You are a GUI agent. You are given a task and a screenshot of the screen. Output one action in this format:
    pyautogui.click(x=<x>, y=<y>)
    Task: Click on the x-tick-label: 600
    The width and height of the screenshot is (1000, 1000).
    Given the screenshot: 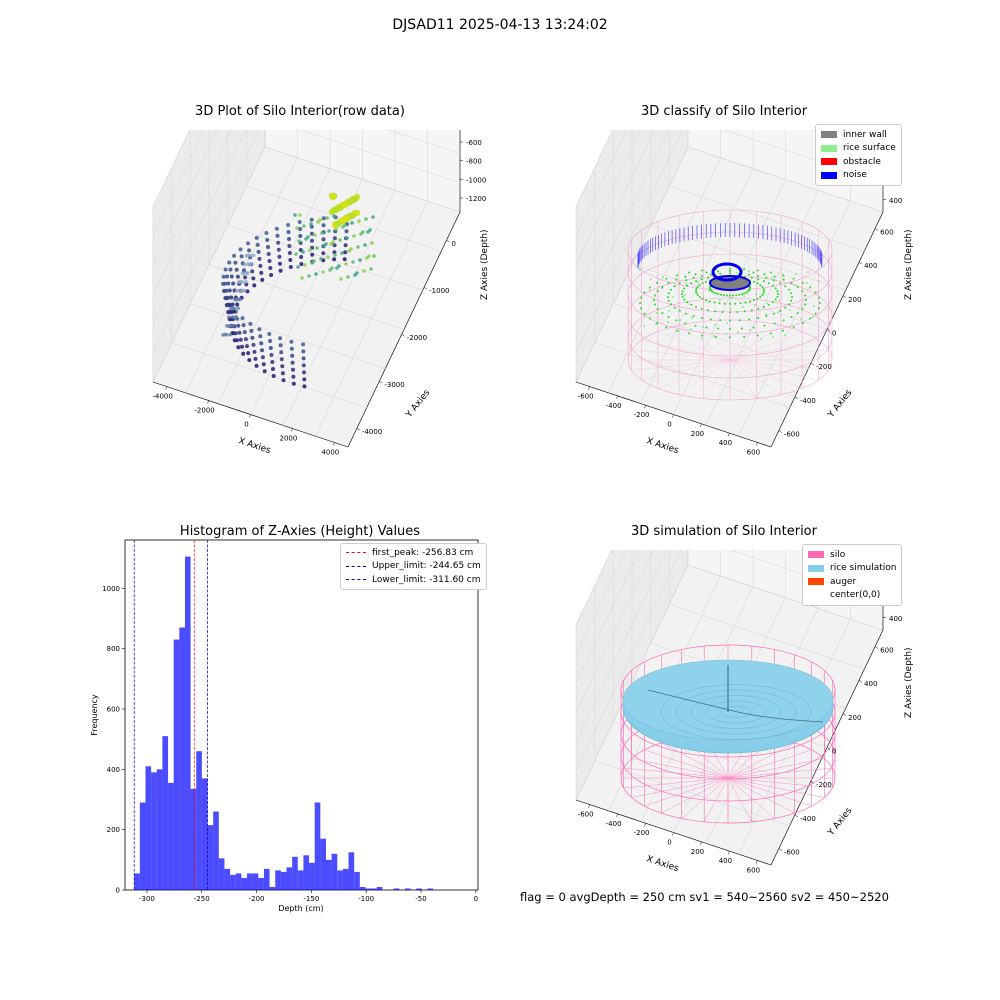 What is the action you would take?
    pyautogui.click(x=753, y=452)
    